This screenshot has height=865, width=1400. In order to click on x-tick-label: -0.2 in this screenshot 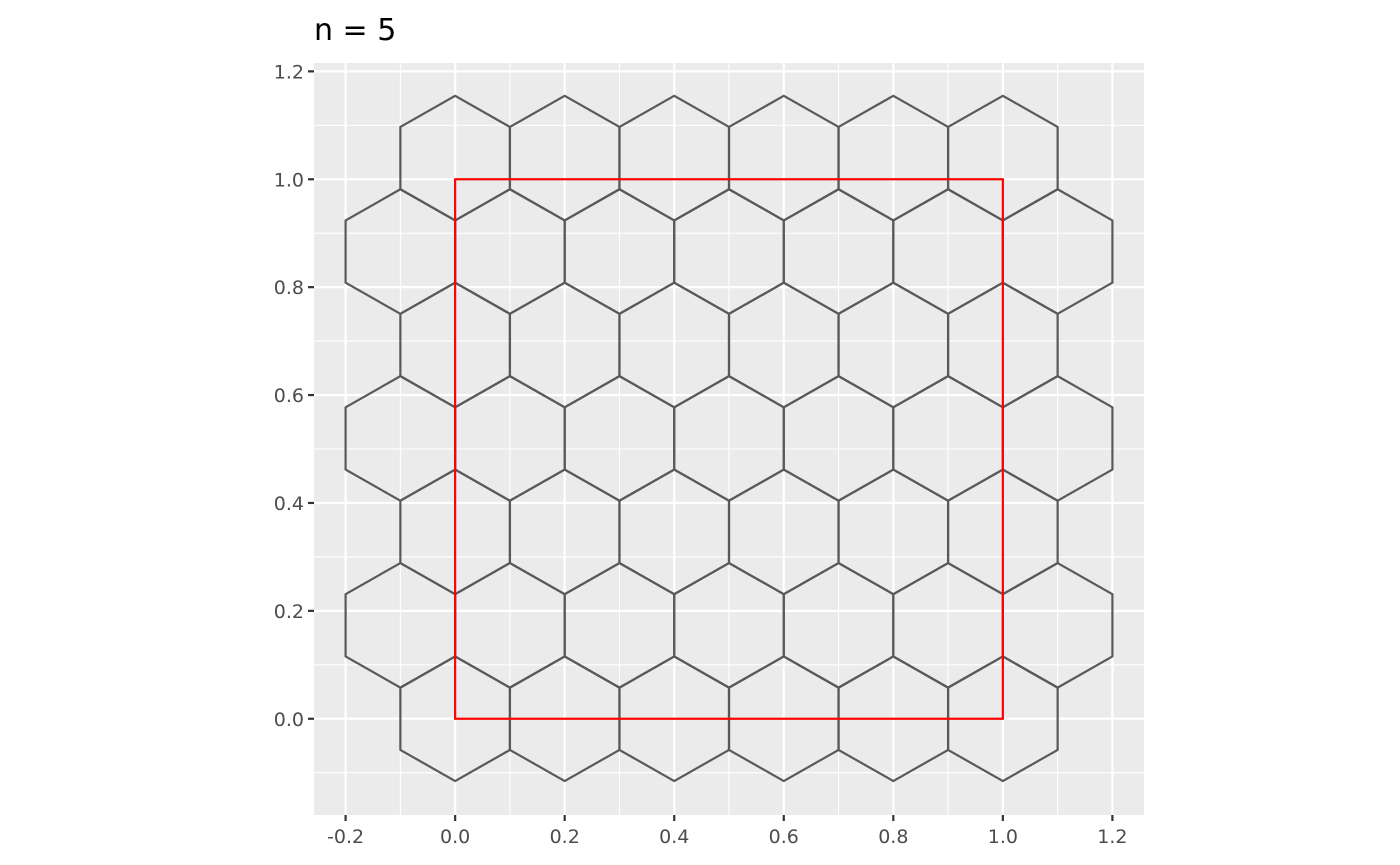, I will do `click(345, 837)`.